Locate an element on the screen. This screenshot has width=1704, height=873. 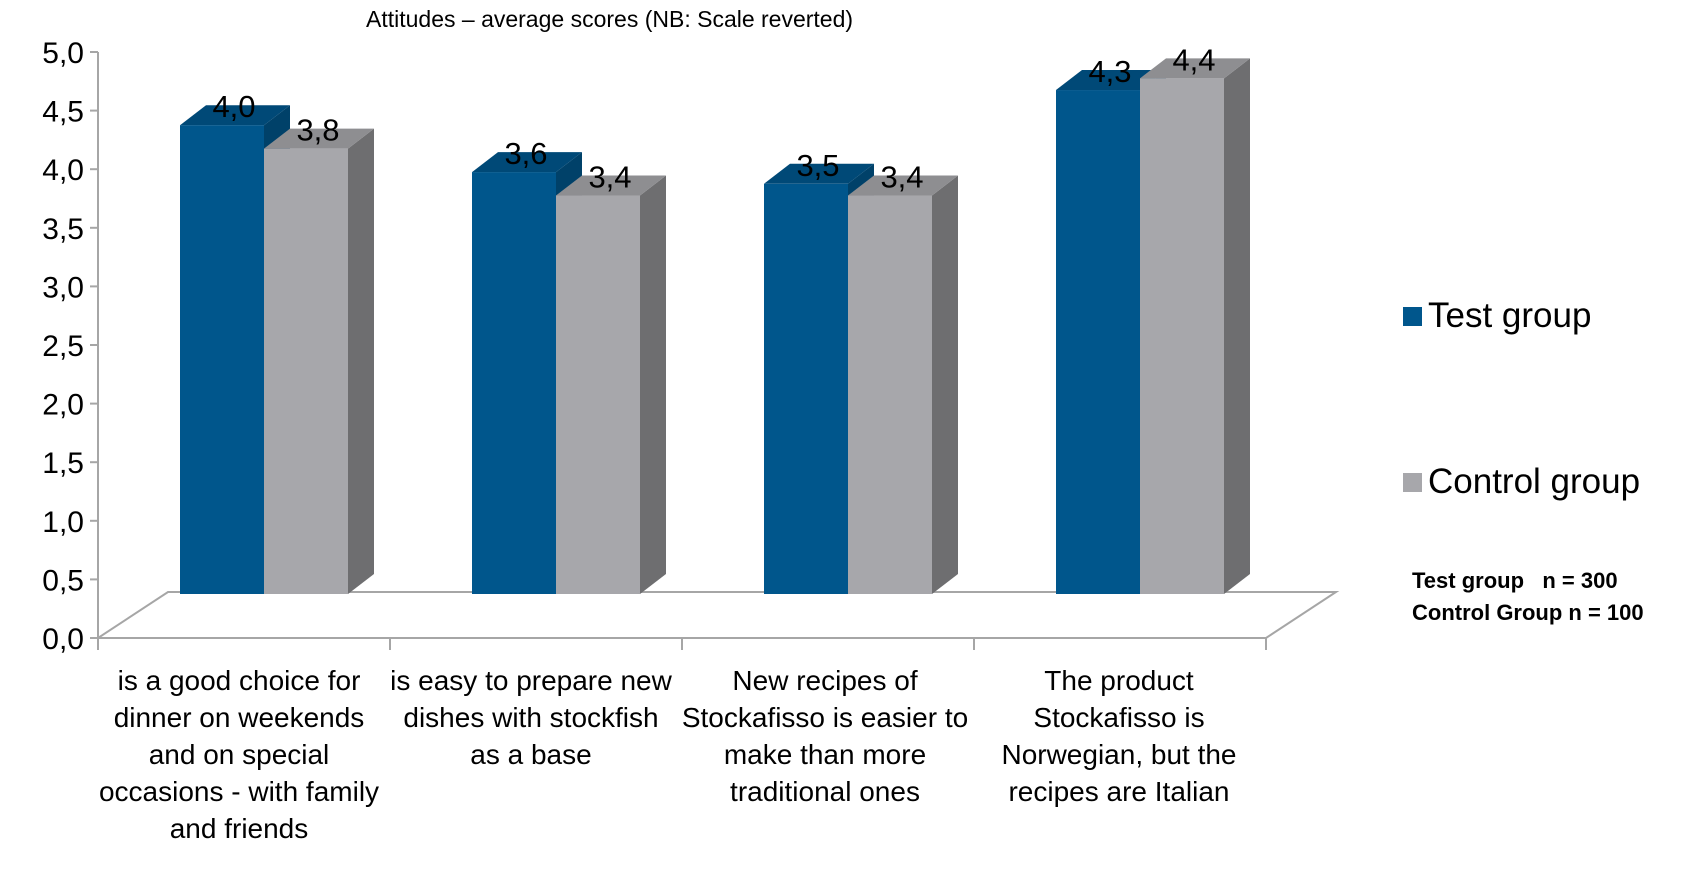
data-label-1-s2: 3,8 is located at coordinates (317, 130).